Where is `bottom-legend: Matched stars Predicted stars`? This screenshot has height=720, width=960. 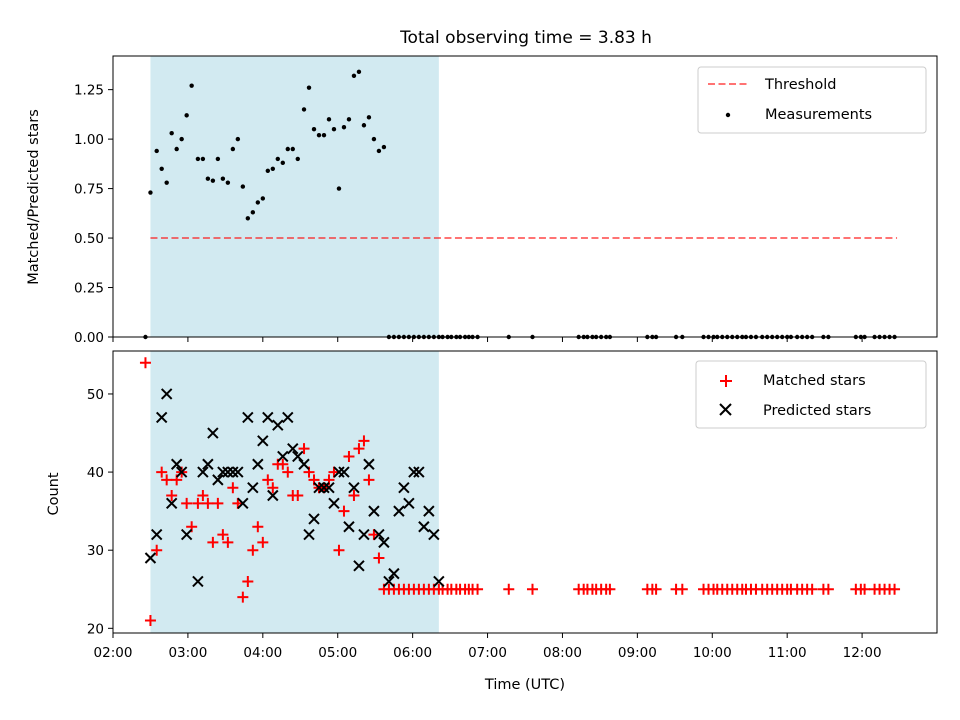
bottom-legend: Matched stars Predicted stars is located at coordinates (811, 394).